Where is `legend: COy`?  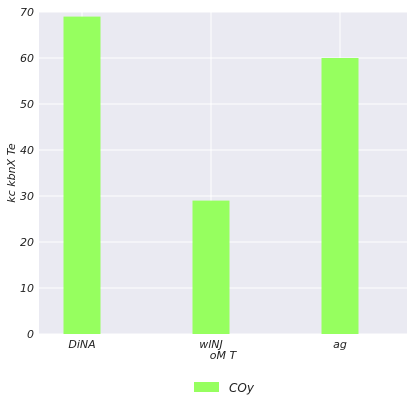
legend: COy is located at coordinates (224, 388).